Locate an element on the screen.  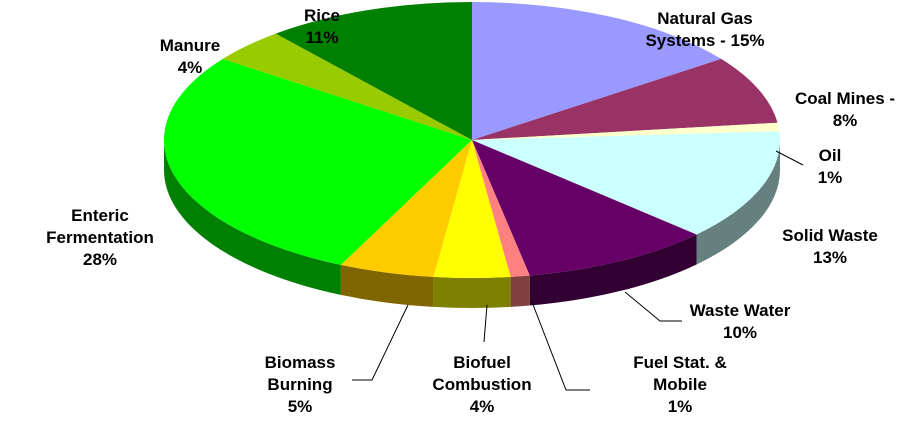
category-name: Fuel Stat. & Mobile is located at coordinates (680, 373).